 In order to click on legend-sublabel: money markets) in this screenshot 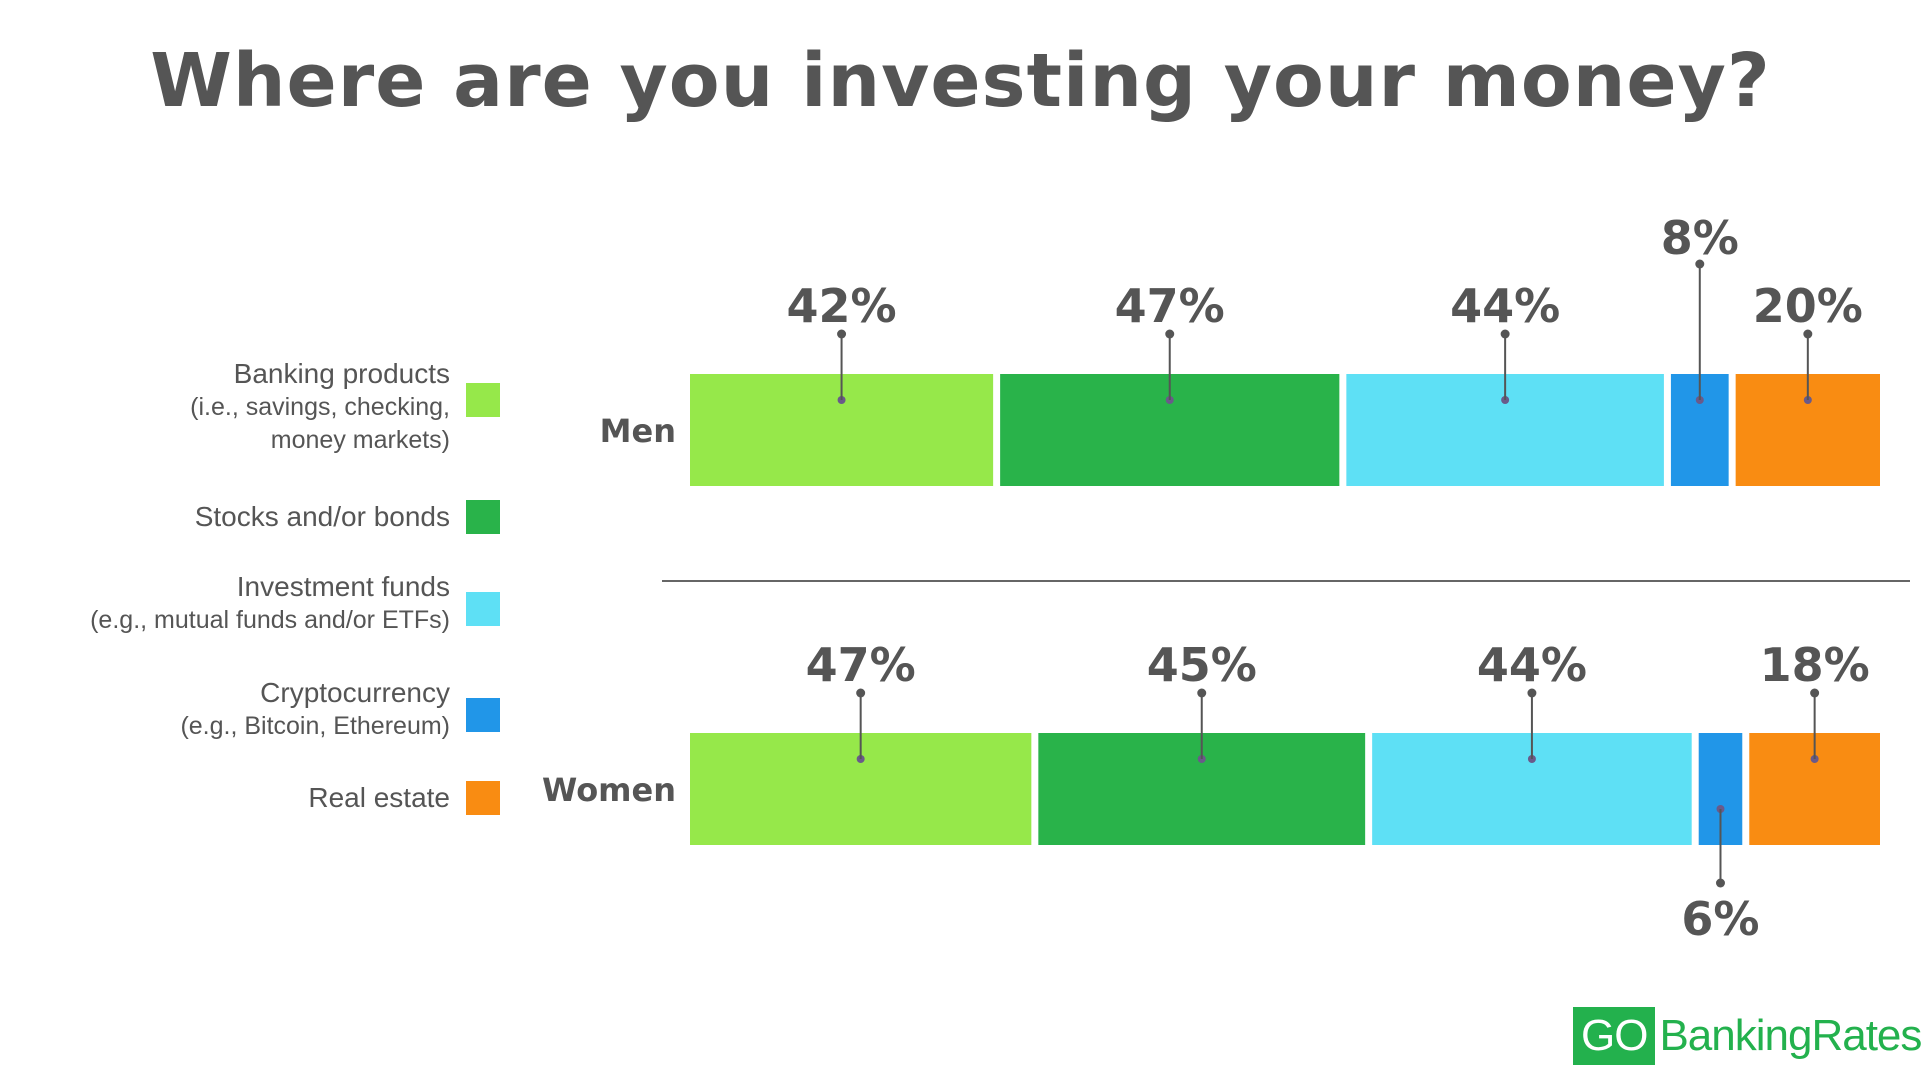, I will do `click(360, 440)`.